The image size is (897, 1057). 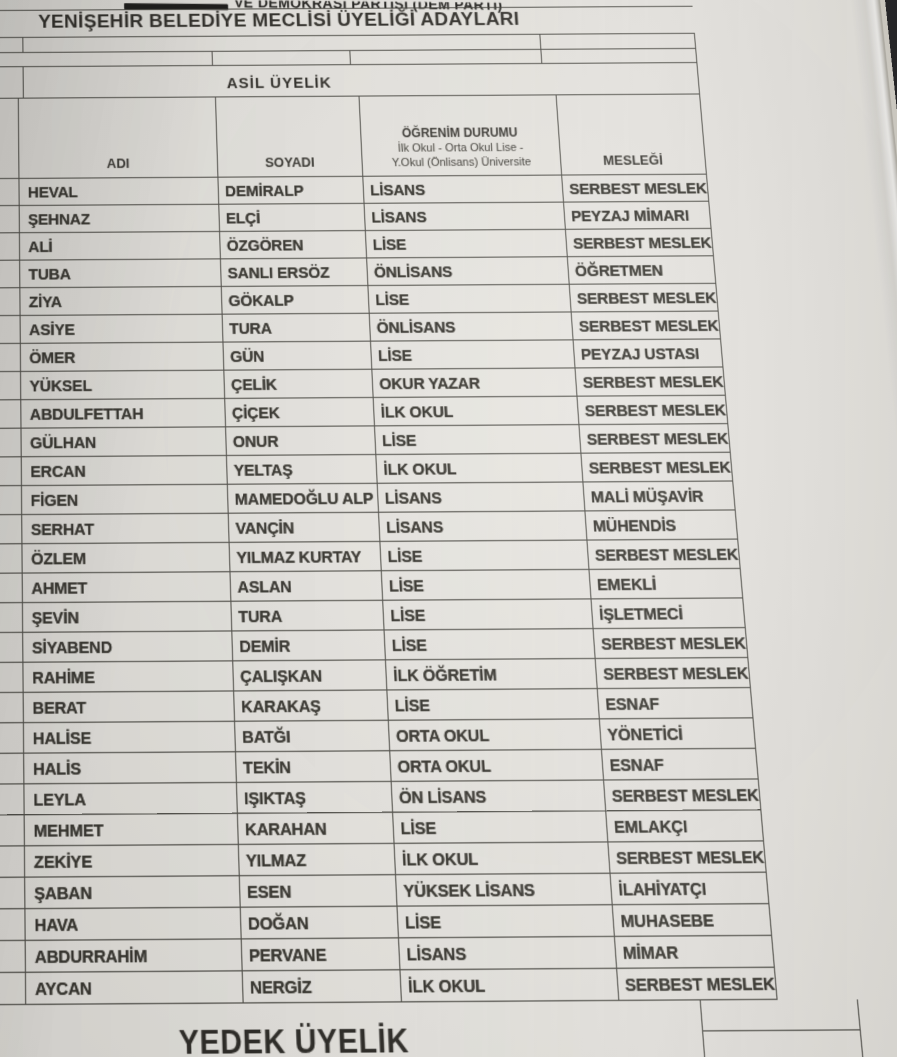 What do you see at coordinates (782, 1028) in the screenshot?
I see `footer-cells` at bounding box center [782, 1028].